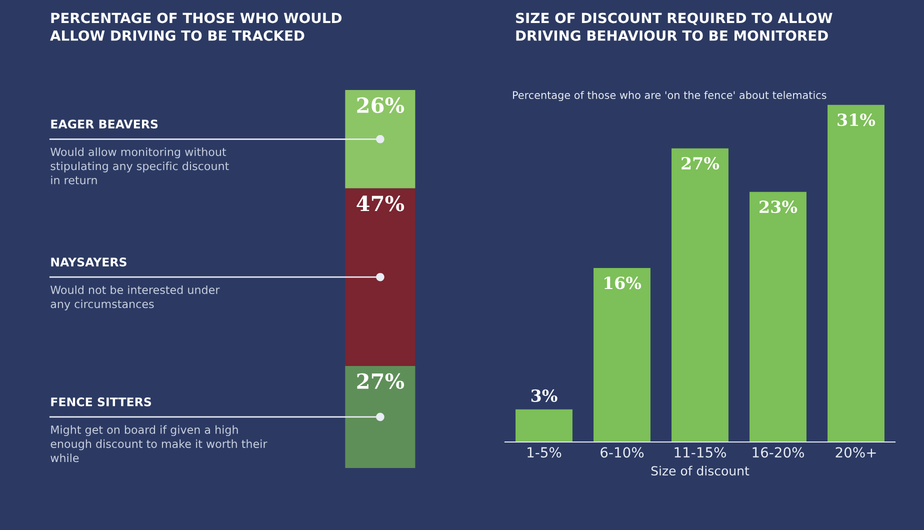 The width and height of the screenshot is (924, 530). I want to click on x-tick-label: 1-5%, so click(545, 452).